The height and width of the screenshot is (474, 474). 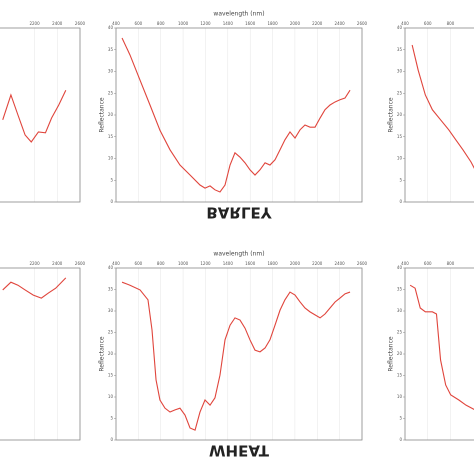 I want to click on panel-caption: WHEAT, so click(x=239, y=451).